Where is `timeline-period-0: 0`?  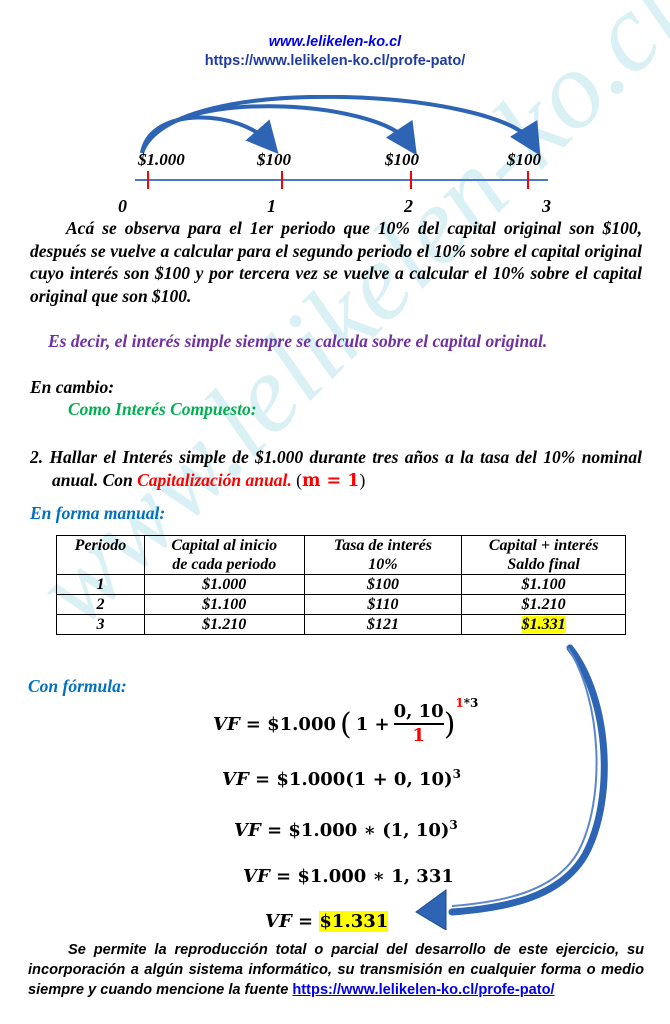 timeline-period-0: 0 is located at coordinates (122, 206).